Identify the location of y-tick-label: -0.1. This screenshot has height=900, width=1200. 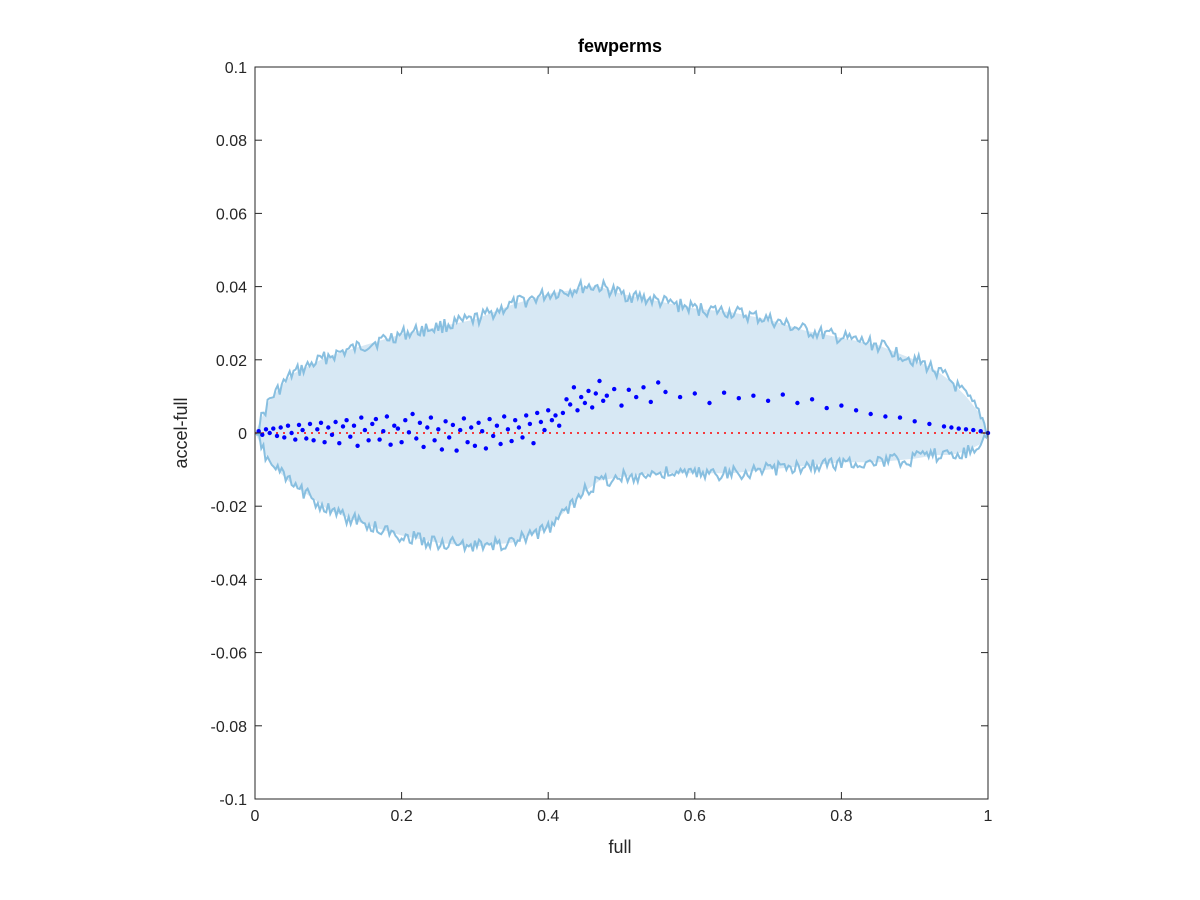
(233, 800).